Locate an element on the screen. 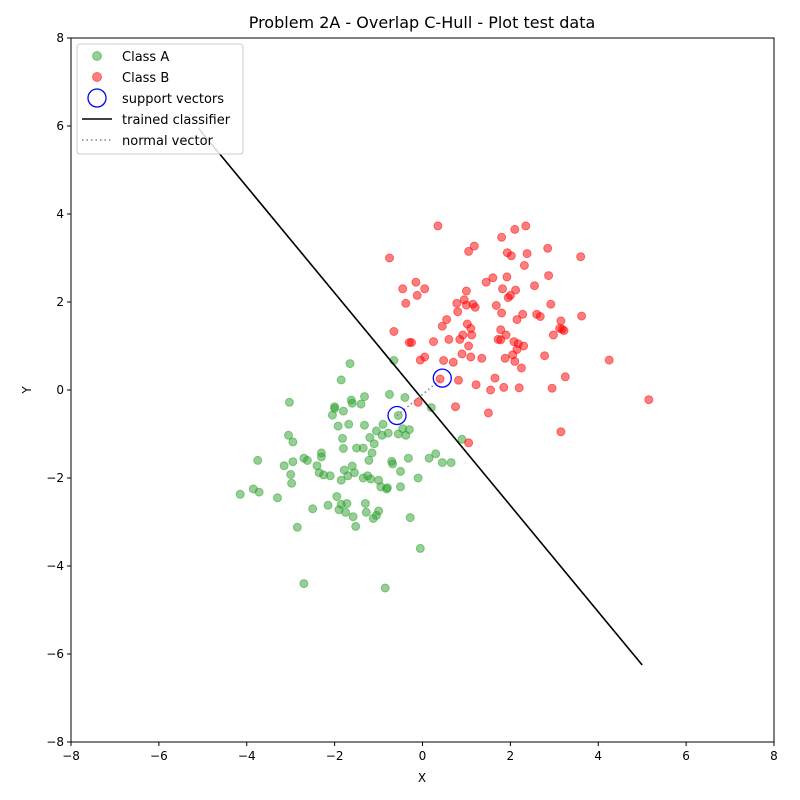  legend-marker is located at coordinates (97, 77).